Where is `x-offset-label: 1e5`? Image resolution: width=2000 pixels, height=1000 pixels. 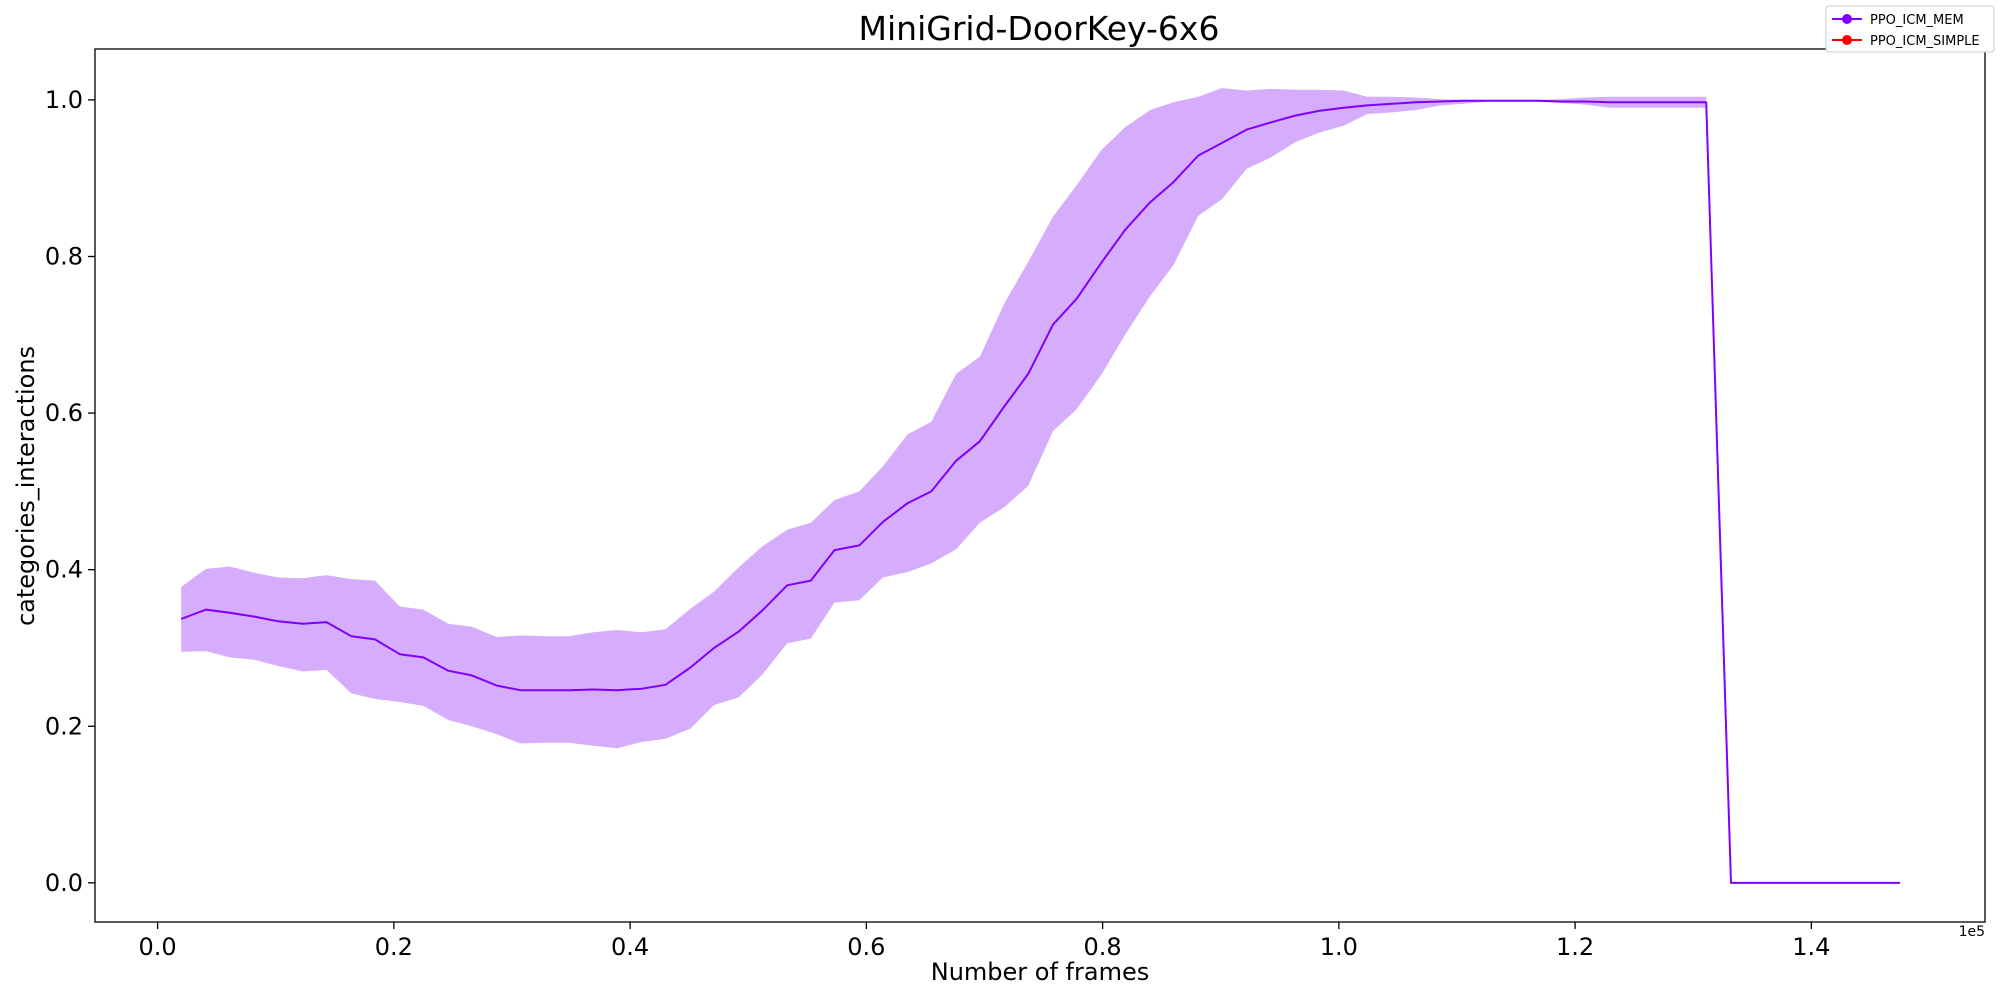 x-offset-label: 1e5 is located at coordinates (1972, 932).